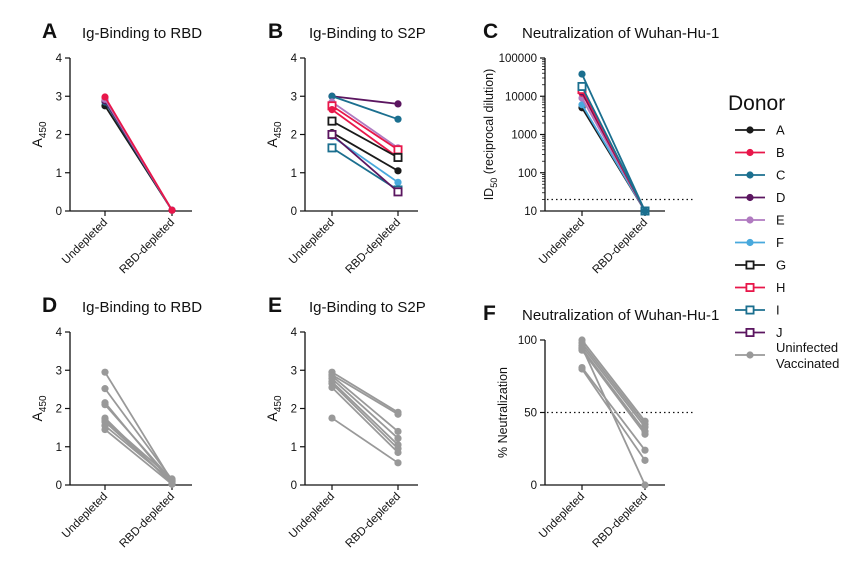 Image resolution: width=850 pixels, height=575 pixels. I want to click on point-g-undepleted, so click(332, 121).